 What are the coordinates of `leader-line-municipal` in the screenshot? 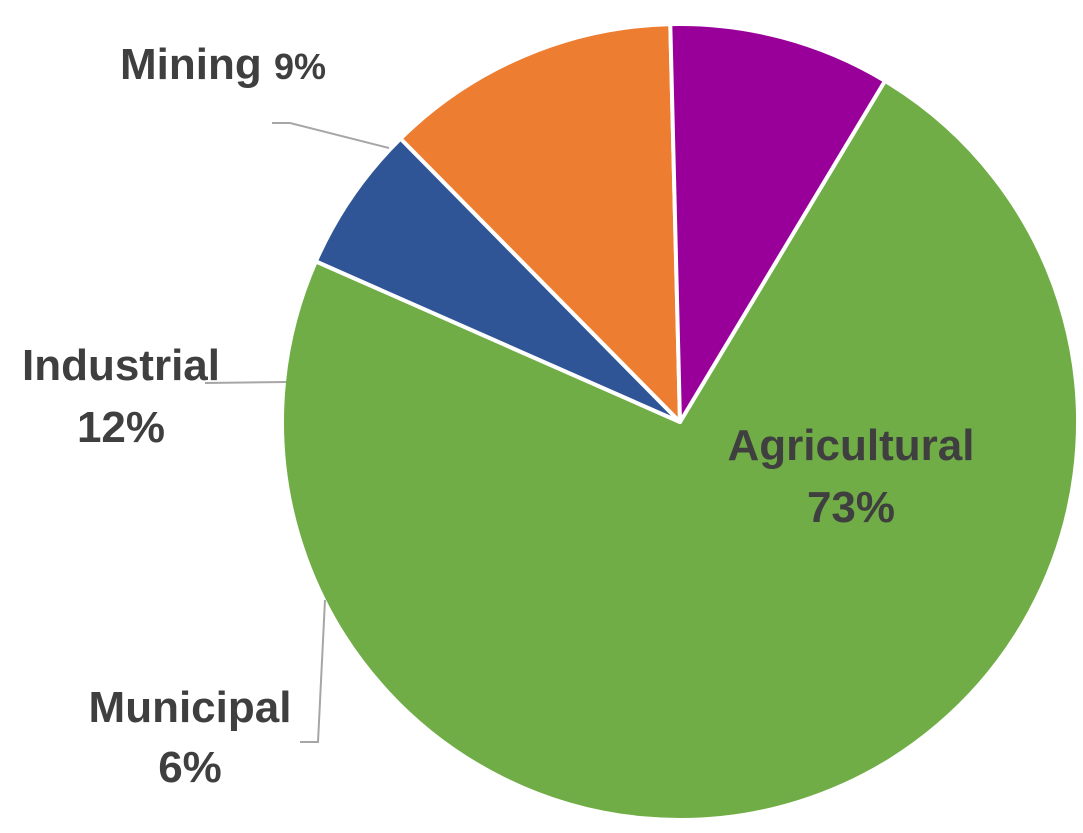 It's located at (313, 671).